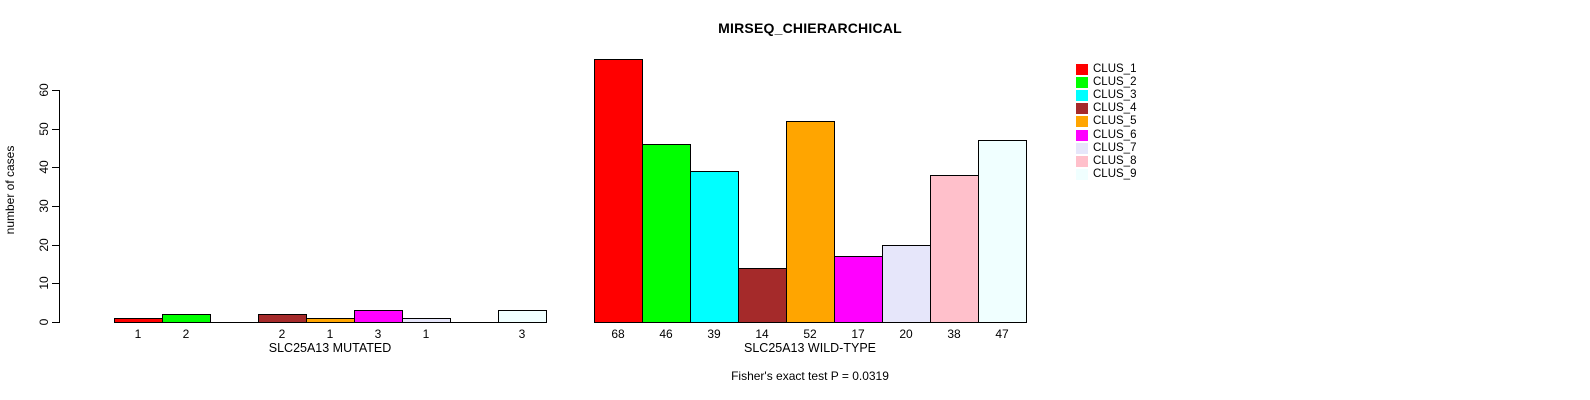  I want to click on y-tick-label: 50, so click(44, 129).